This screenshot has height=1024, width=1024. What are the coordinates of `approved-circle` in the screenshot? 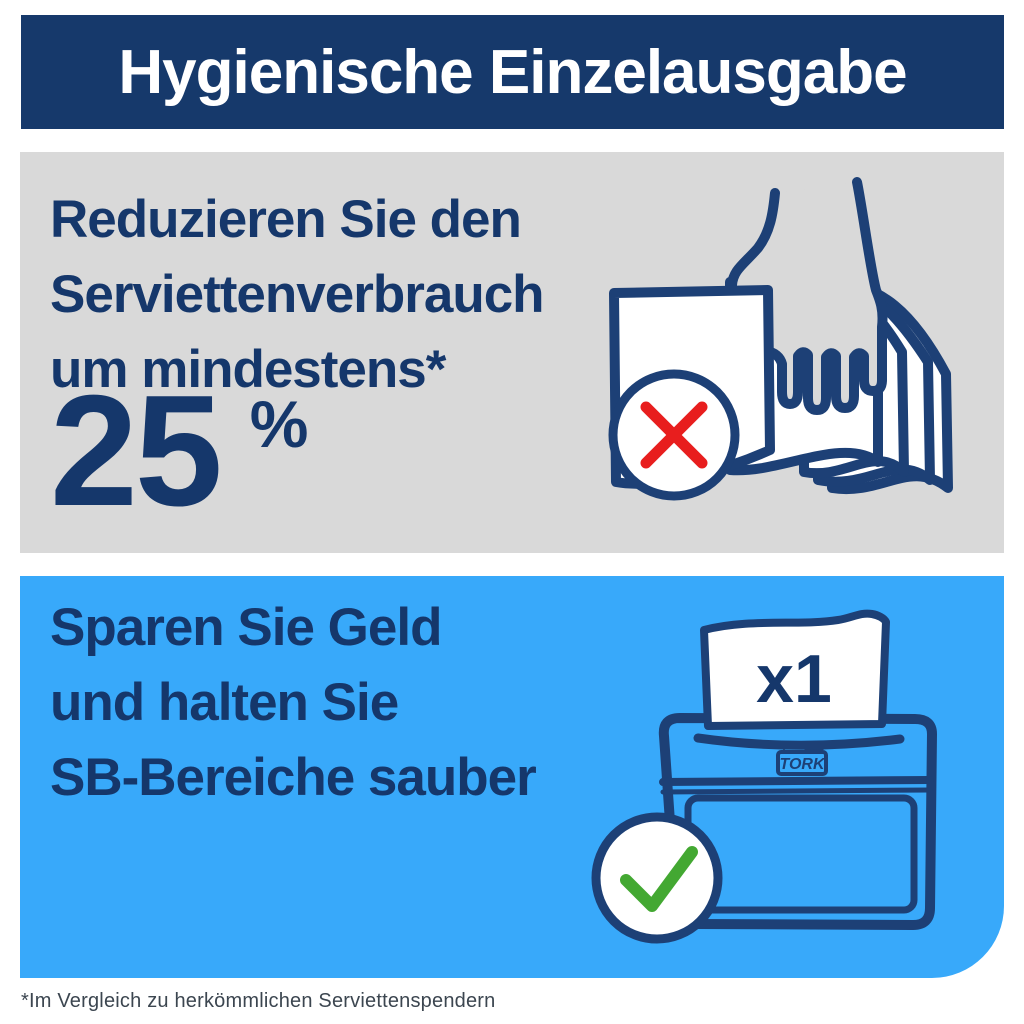 It's located at (657, 878).